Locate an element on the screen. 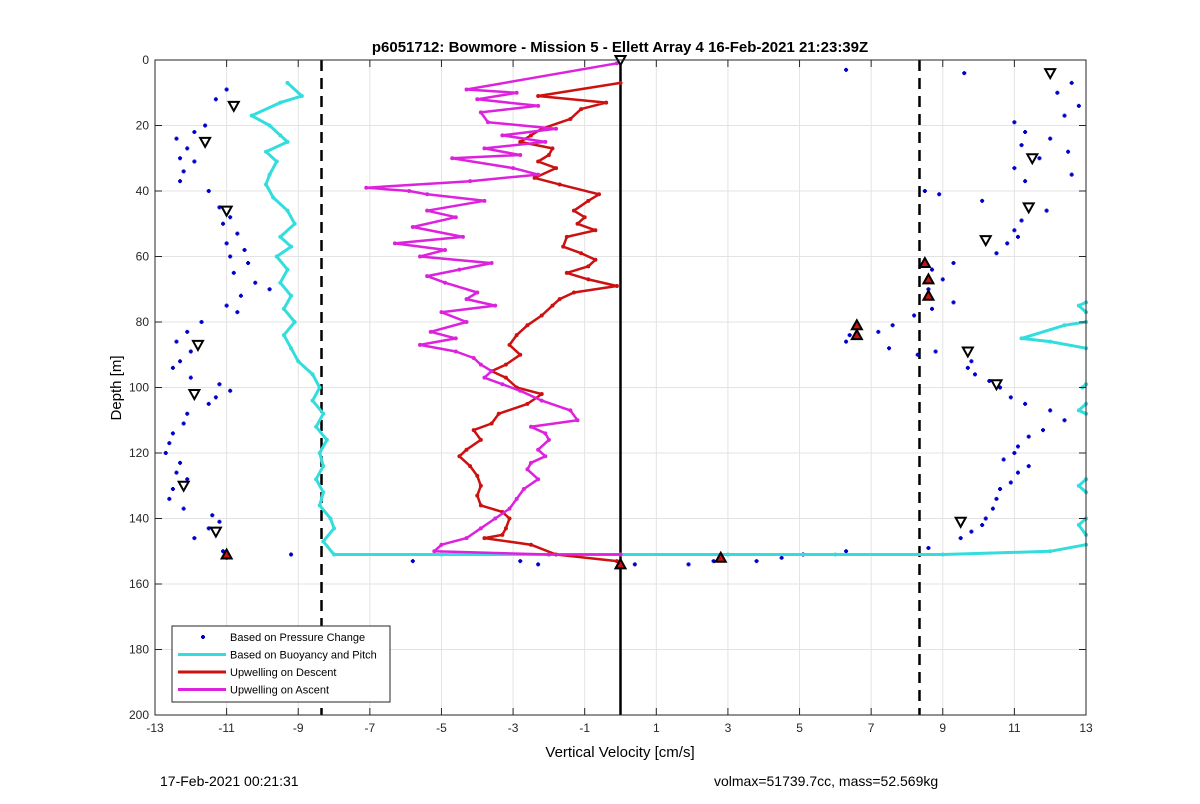  x-tick-label: 9 is located at coordinates (942, 728).